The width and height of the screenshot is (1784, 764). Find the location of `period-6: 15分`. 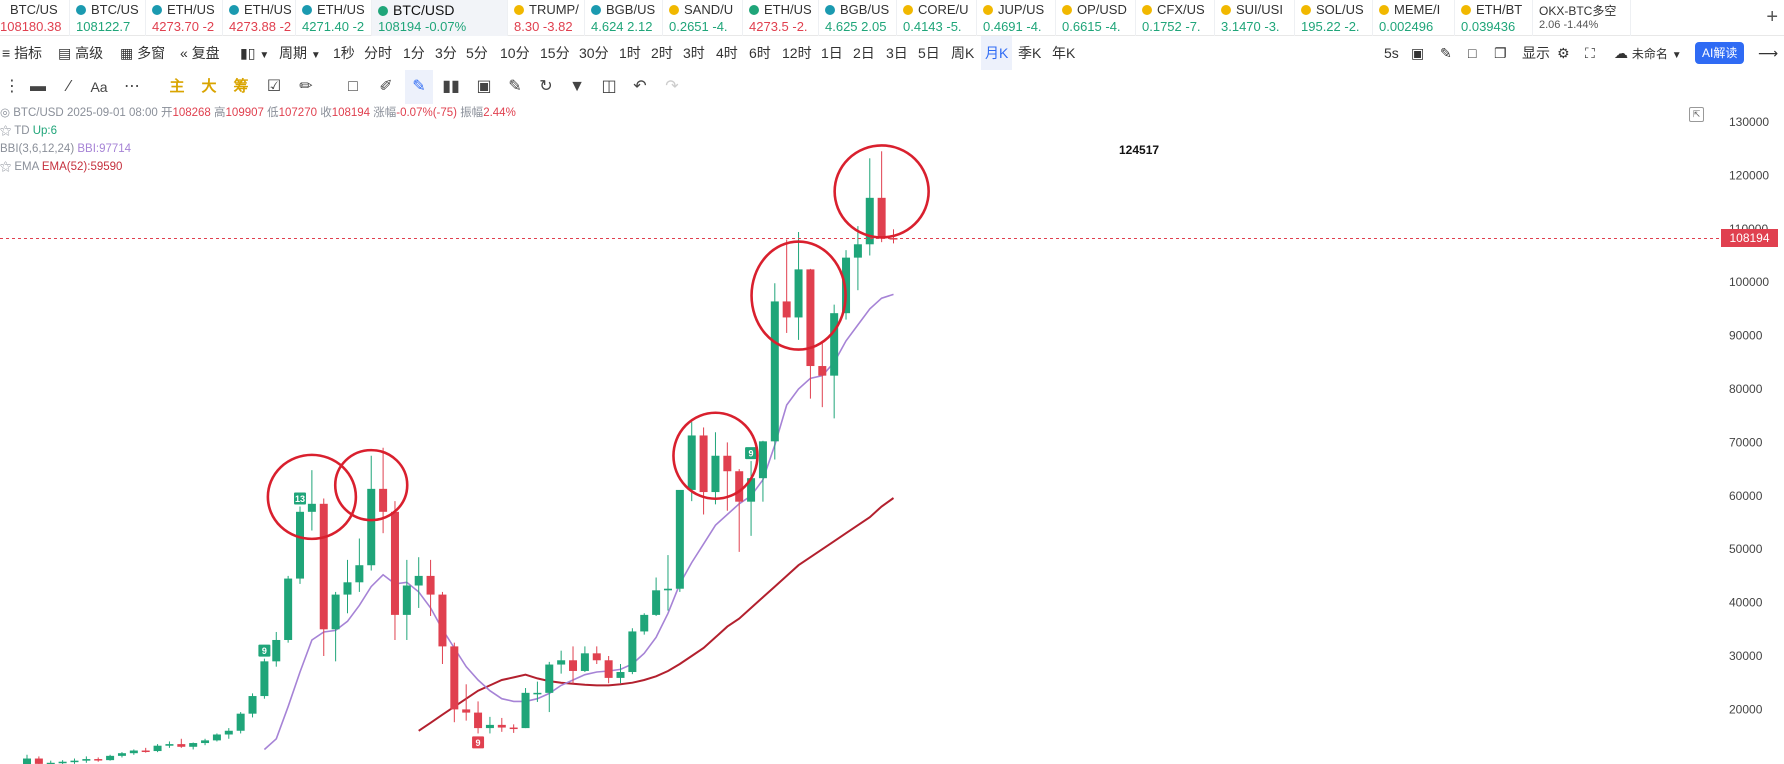

period-6: 15分 is located at coordinates (555, 53).